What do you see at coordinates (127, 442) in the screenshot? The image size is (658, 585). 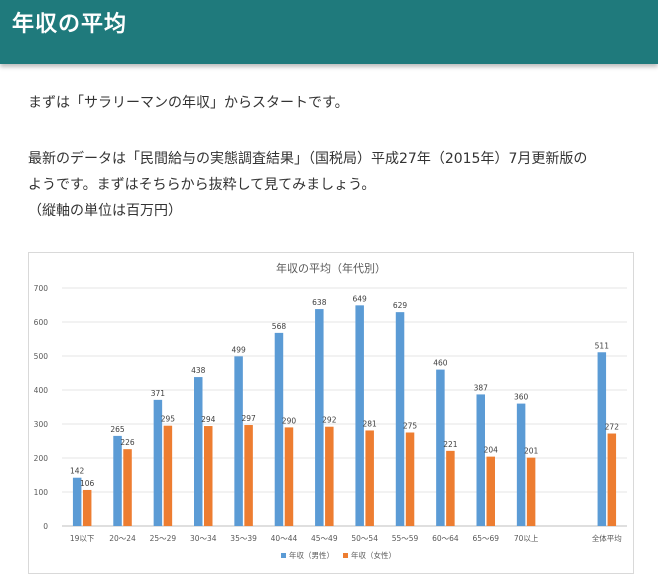 I see `data-label: 226` at bounding box center [127, 442].